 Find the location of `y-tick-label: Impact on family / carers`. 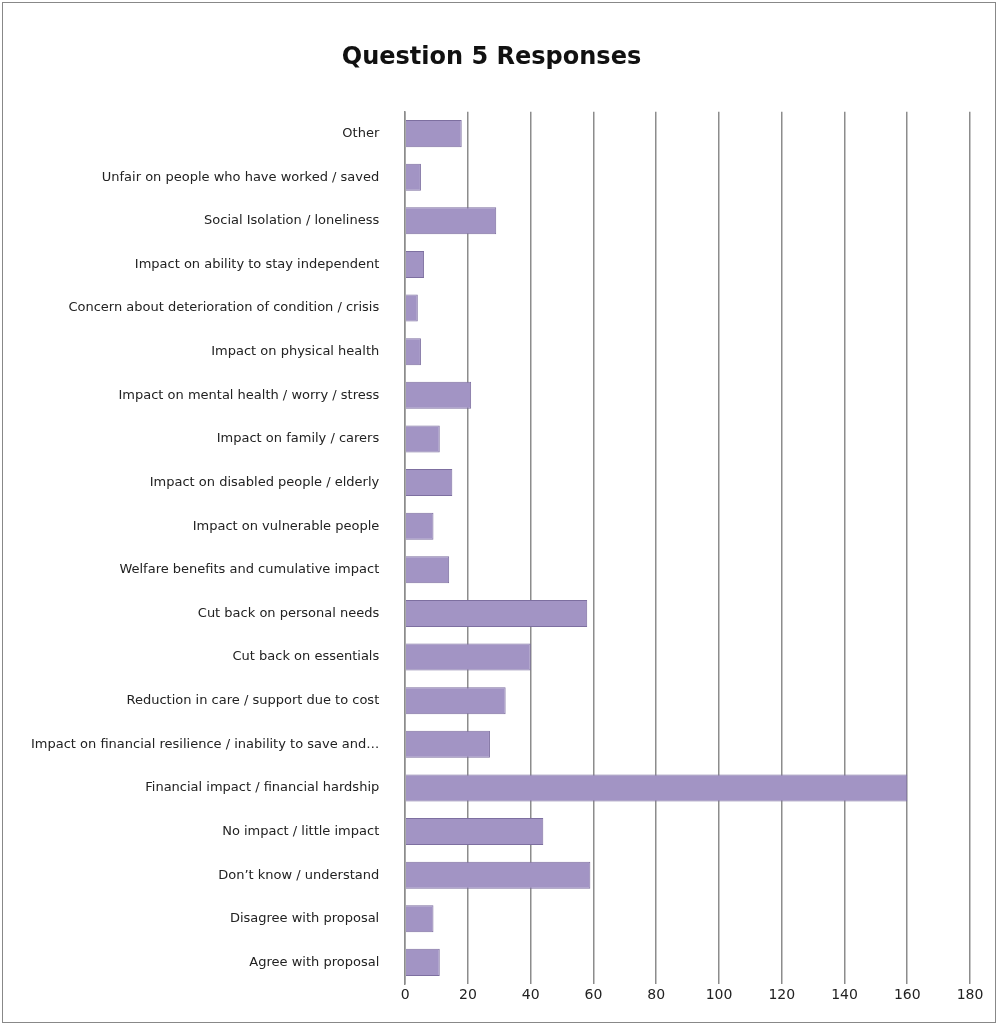

y-tick-label: Impact on family / carers is located at coordinates (298, 438).